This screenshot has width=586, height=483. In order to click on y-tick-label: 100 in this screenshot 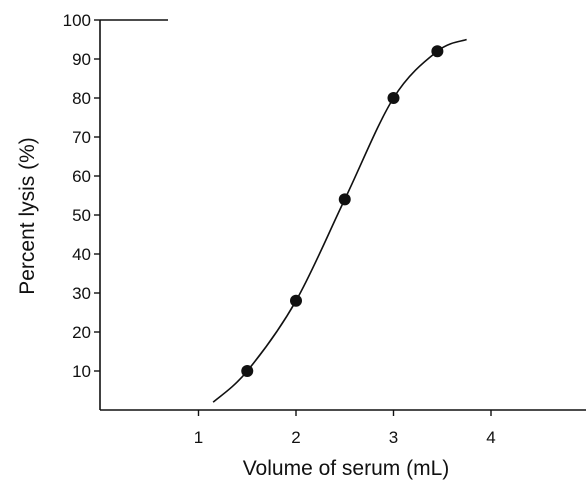, I will do `click(77, 20)`.